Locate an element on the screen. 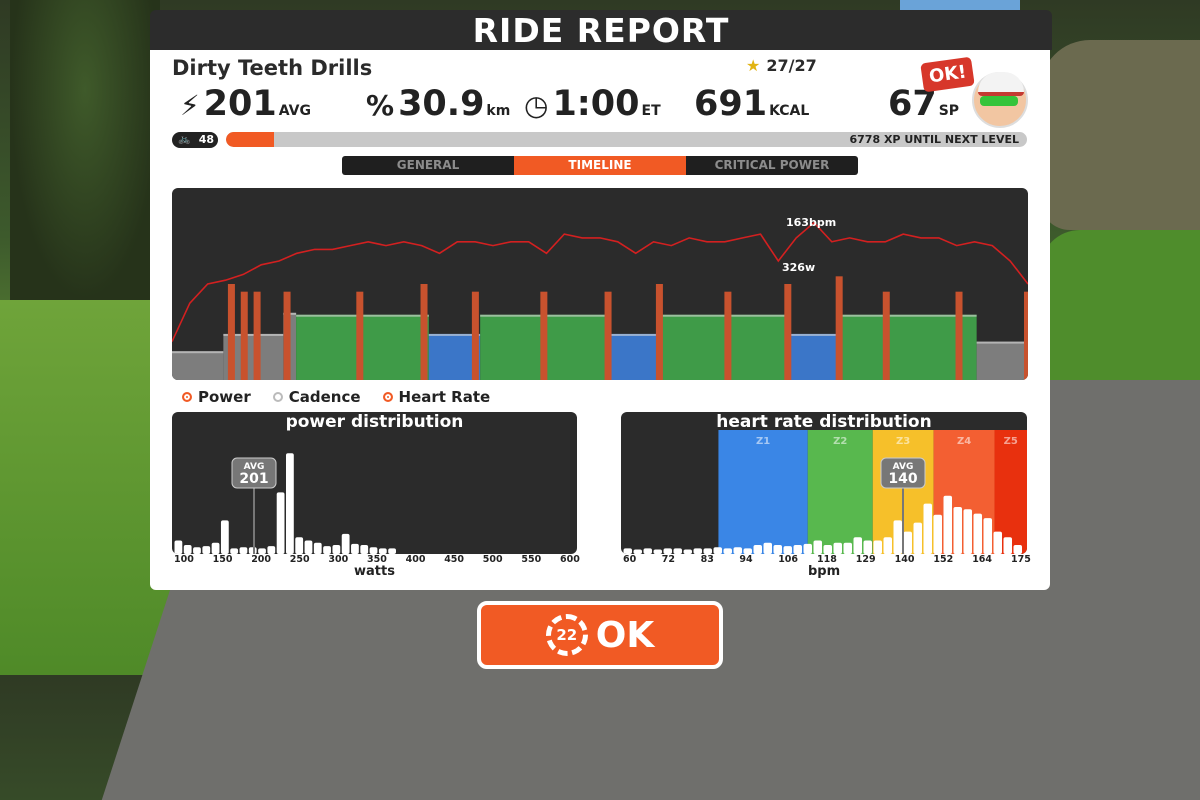  distance-icon: % is located at coordinates (380, 105).